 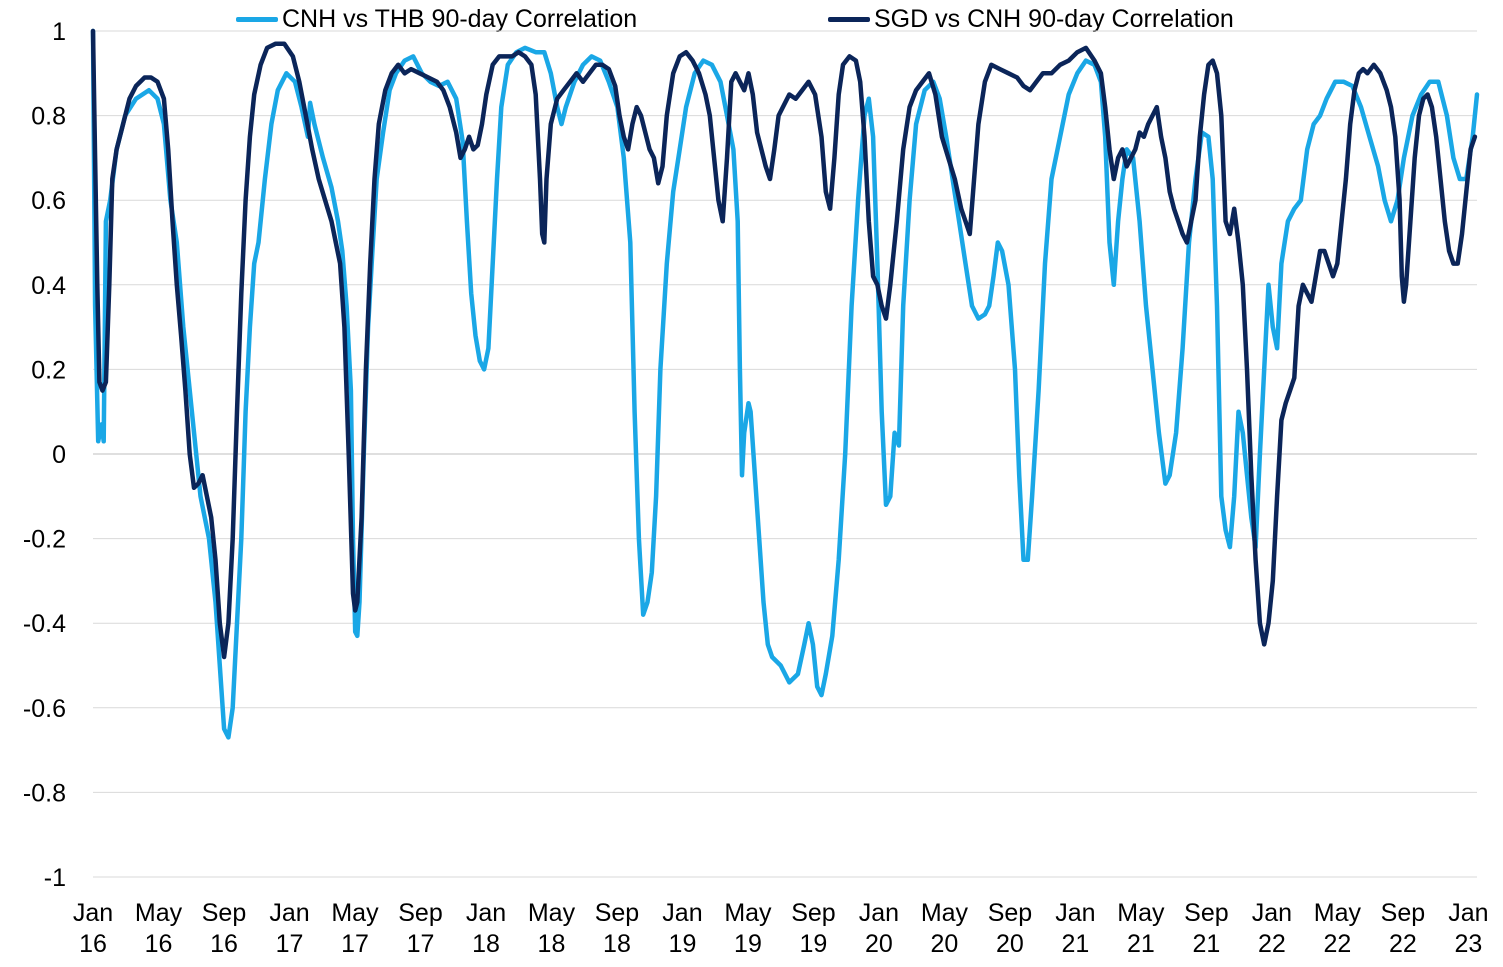 I want to click on x-tick-label: Sep 16, so click(x=224, y=928).